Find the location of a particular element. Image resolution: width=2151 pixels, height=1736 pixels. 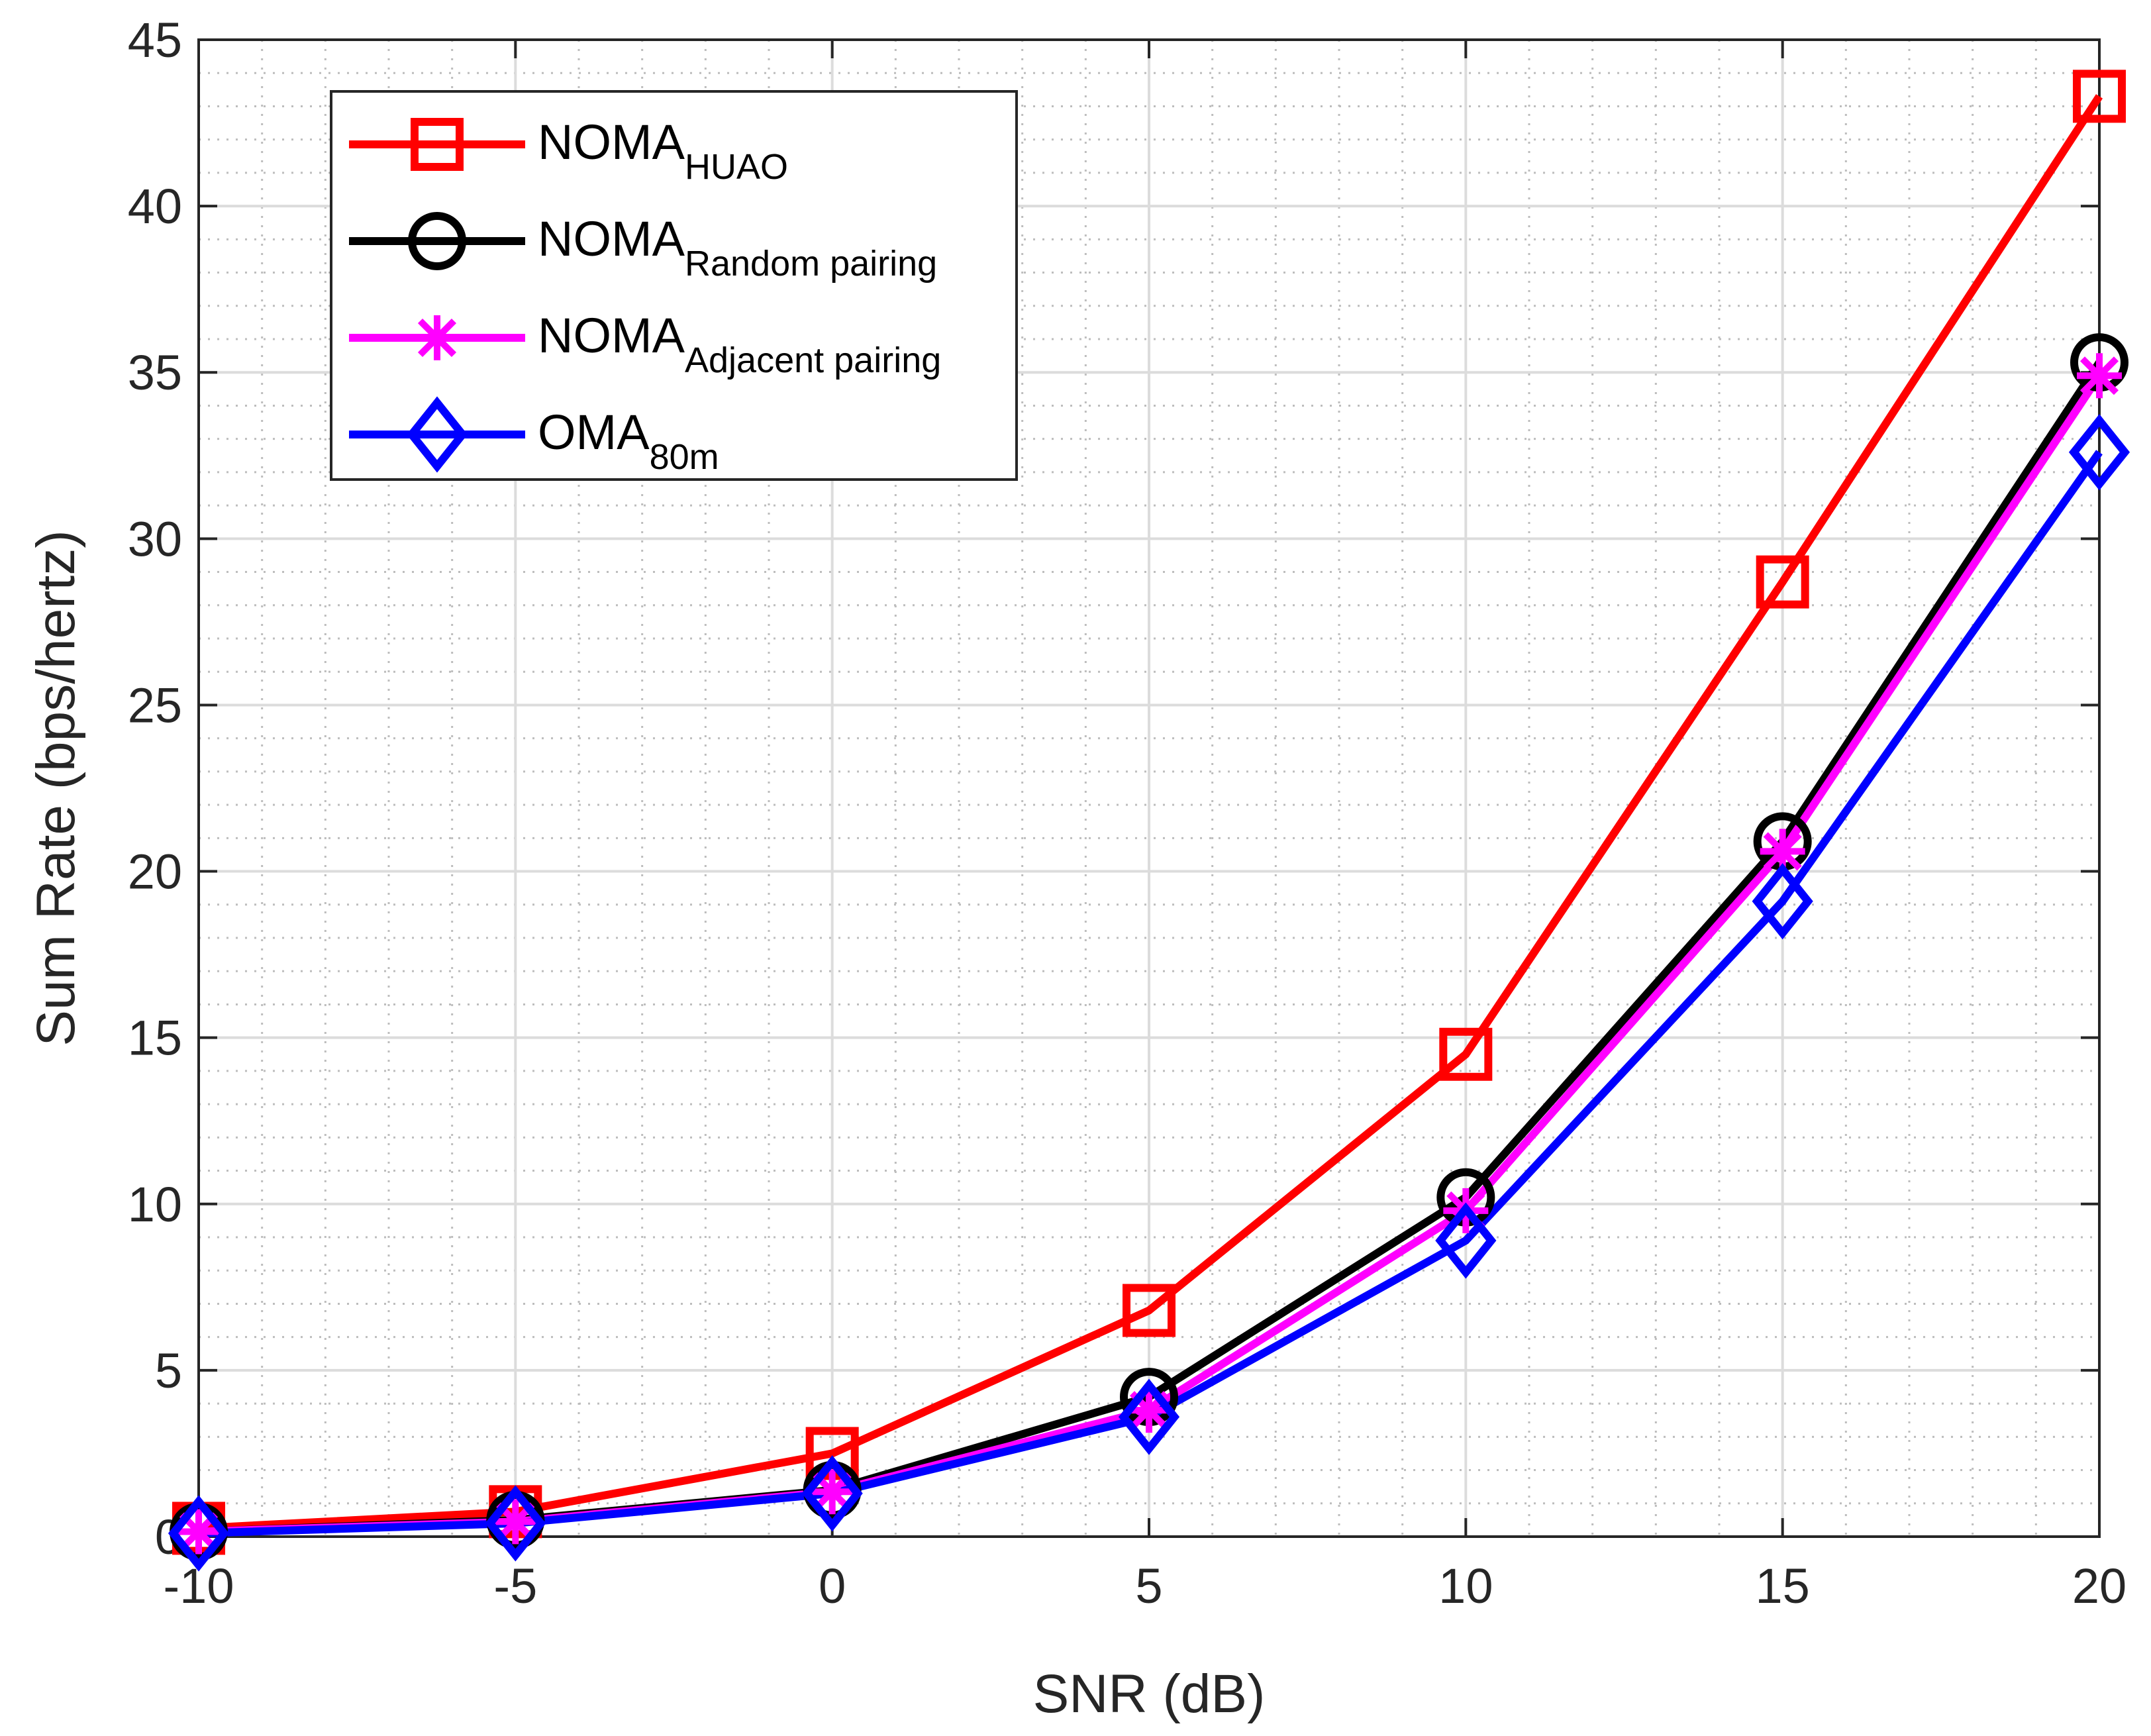

x-axis-label: SNR (dB) is located at coordinates (1149, 1694).